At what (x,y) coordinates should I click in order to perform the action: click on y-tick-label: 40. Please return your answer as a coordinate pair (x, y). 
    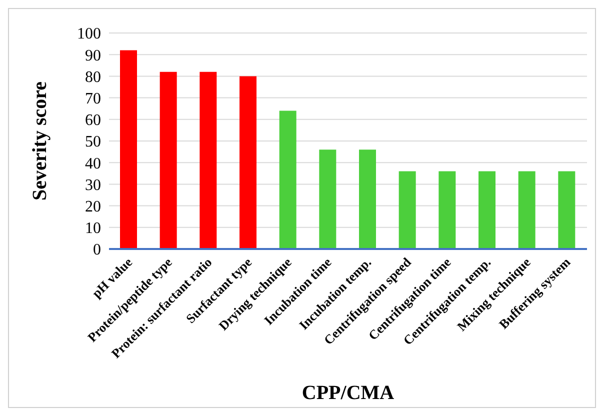
    Looking at the image, I should click on (93, 163).